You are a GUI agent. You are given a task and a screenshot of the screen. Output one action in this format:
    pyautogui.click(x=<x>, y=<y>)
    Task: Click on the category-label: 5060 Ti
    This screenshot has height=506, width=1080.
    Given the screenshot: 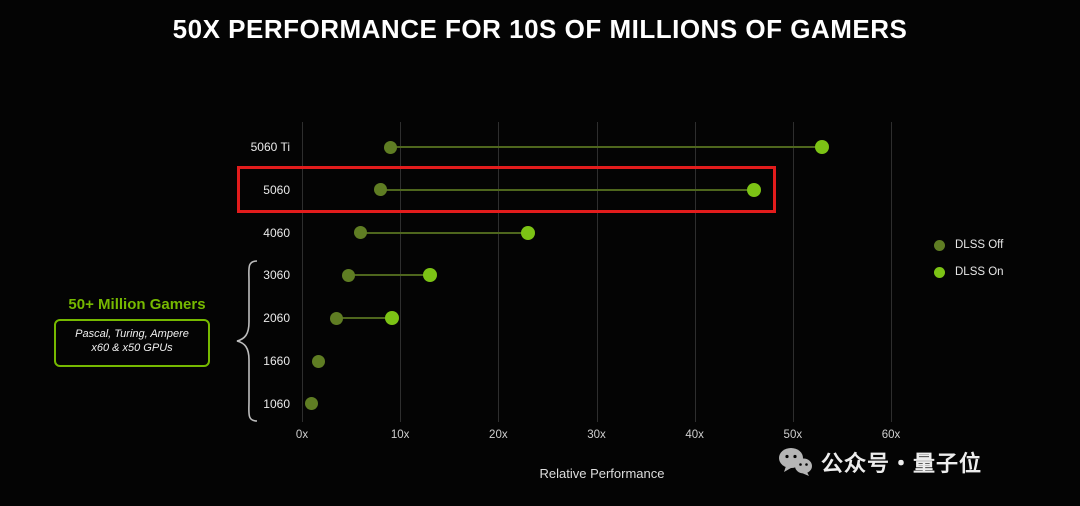 What is the action you would take?
    pyautogui.click(x=270, y=147)
    